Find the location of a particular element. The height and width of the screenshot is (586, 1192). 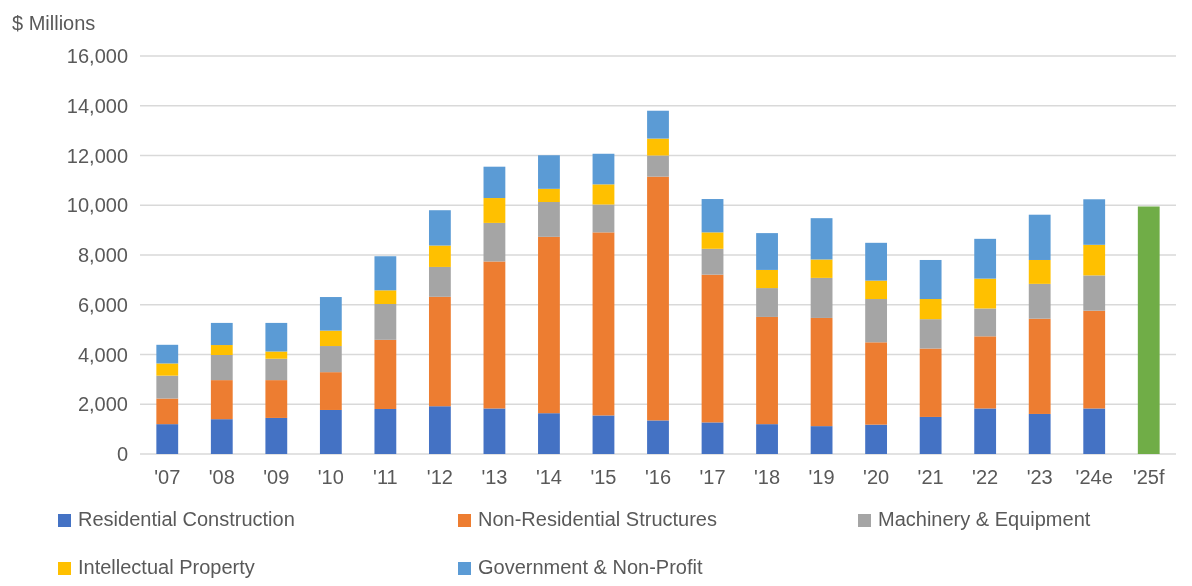

x-tick-label: '15 is located at coordinates (603, 477).